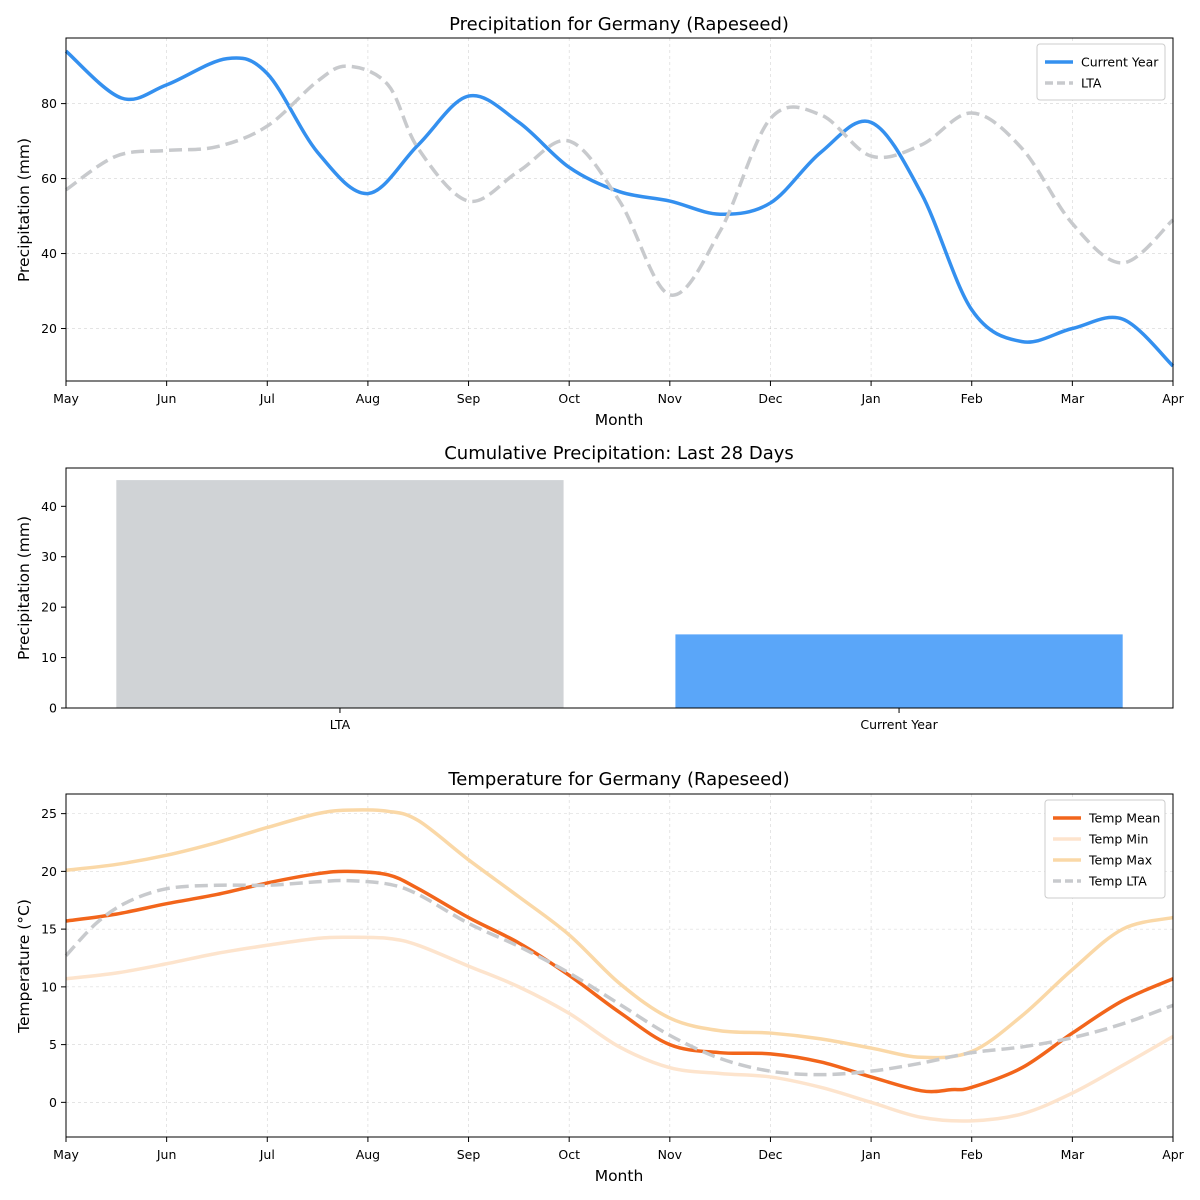 The height and width of the screenshot is (1200, 1200). Describe the element at coordinates (53, 1044) in the screenshot. I see `y-tick-label: 5` at that location.